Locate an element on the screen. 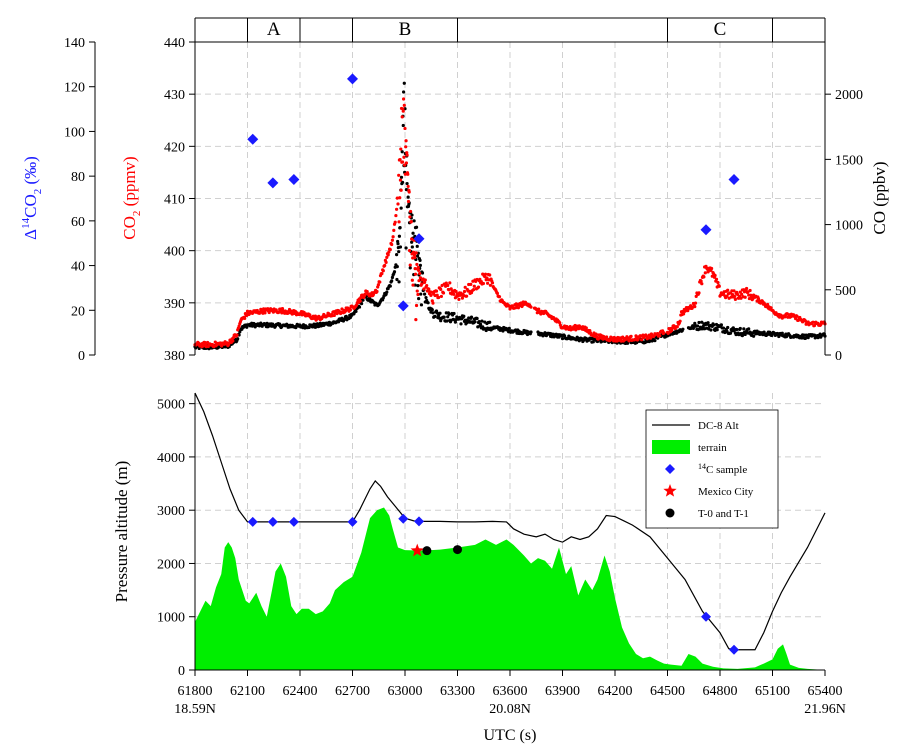  legend-label-terrain: terrain is located at coordinates (712, 448).